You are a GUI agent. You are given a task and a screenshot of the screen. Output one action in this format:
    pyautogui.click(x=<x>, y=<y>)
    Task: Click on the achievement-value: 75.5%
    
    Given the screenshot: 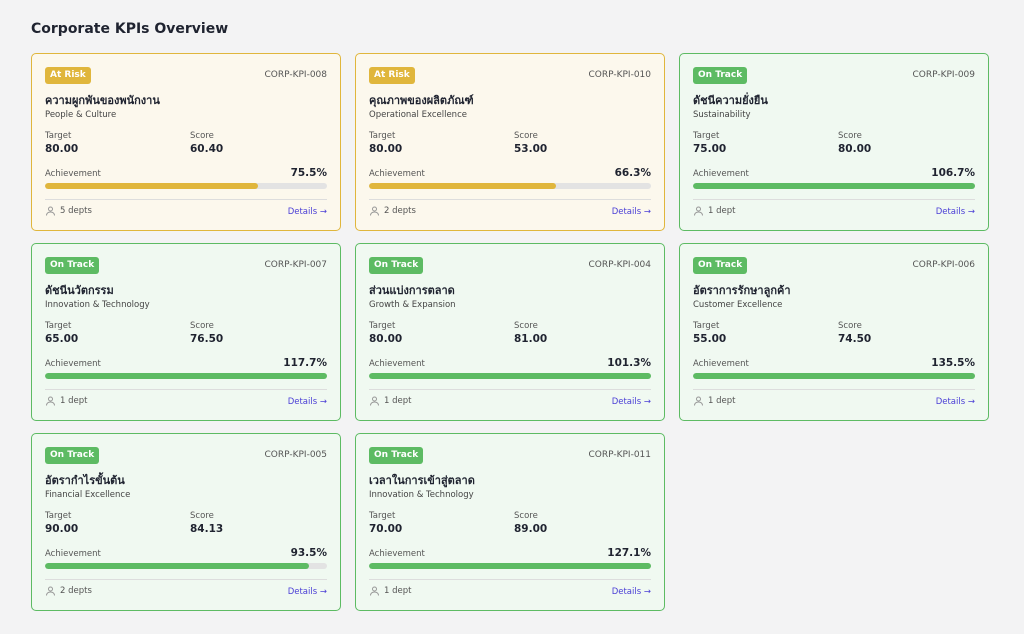 What is the action you would take?
    pyautogui.click(x=308, y=173)
    